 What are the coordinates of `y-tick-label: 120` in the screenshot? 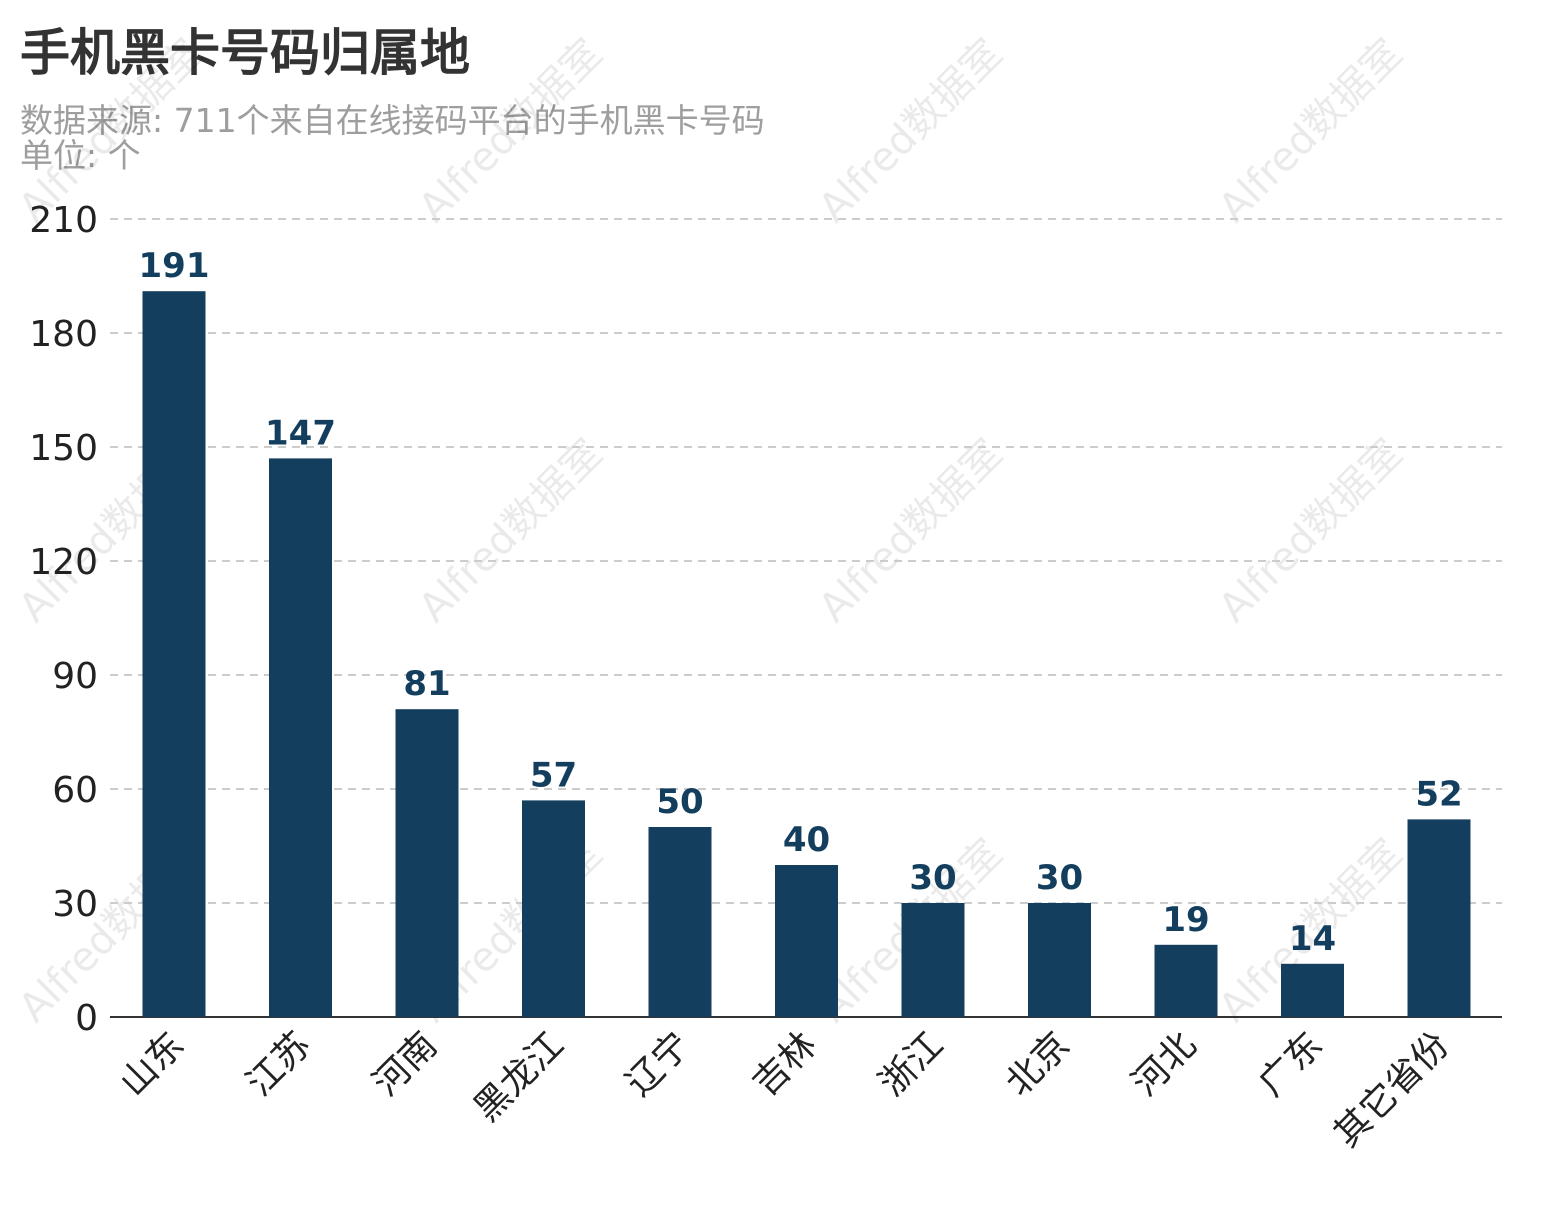 It's located at (63, 562).